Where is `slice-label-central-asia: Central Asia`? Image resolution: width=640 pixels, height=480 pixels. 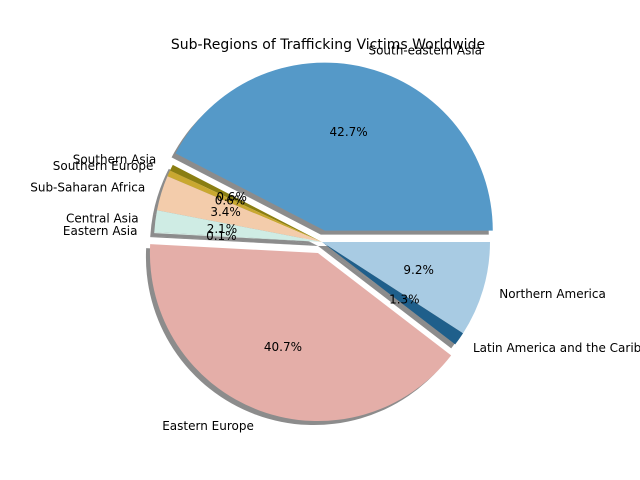 slice-label-central-asia: Central Asia is located at coordinates (102, 218).